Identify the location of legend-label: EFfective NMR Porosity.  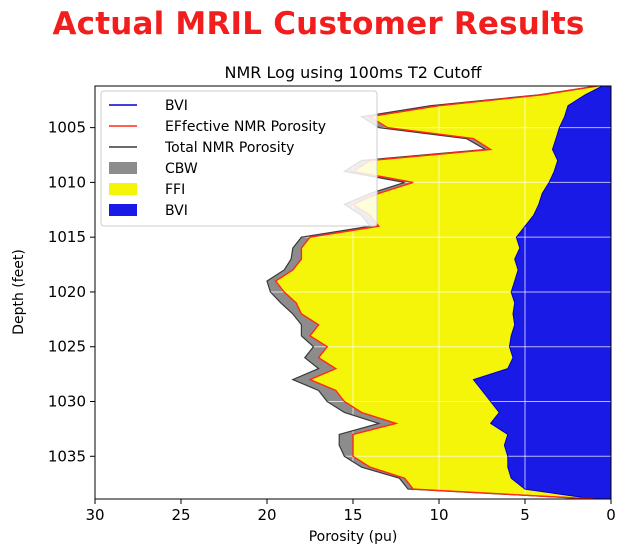
(245, 127).